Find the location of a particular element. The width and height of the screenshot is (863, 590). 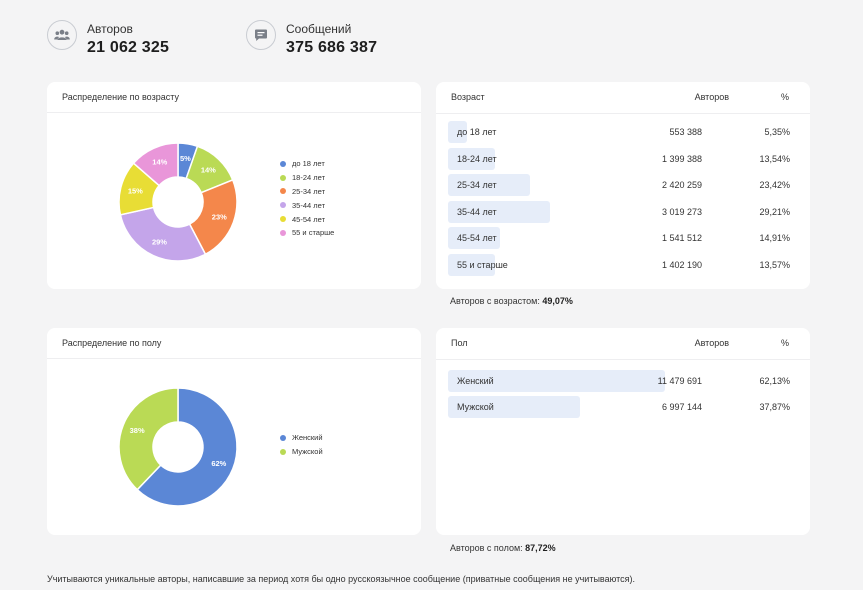

age-row-pct: 23,42% is located at coordinates (774, 185).